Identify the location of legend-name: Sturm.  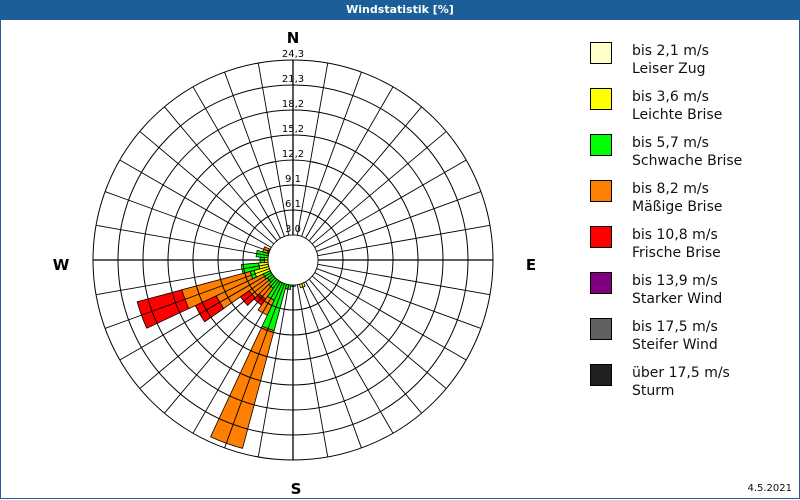
(653, 391).